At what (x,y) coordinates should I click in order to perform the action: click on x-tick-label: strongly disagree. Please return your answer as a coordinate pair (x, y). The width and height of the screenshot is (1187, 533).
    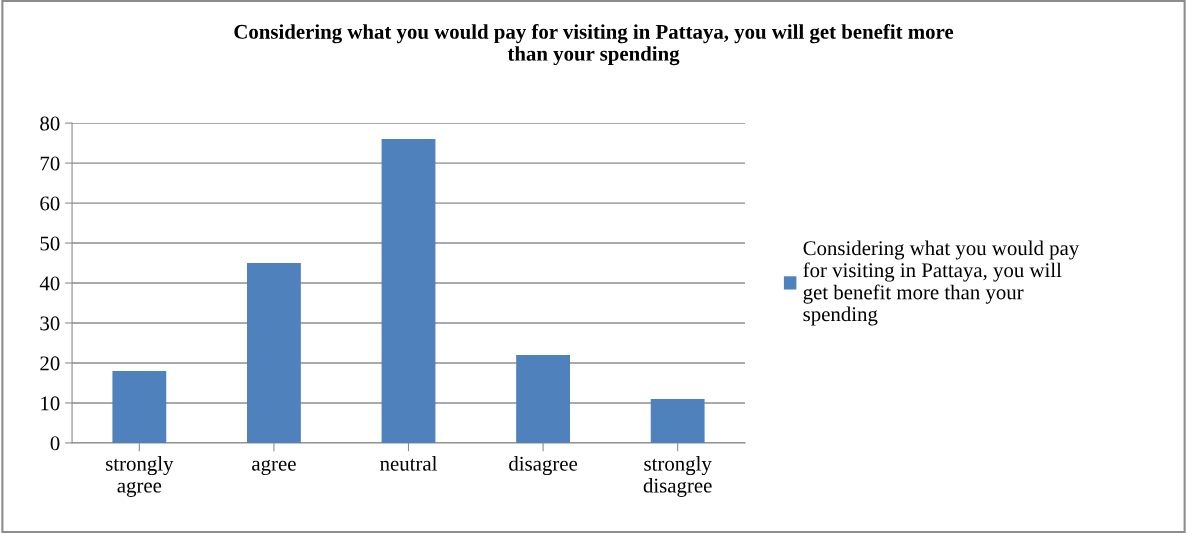
    Looking at the image, I should click on (677, 476).